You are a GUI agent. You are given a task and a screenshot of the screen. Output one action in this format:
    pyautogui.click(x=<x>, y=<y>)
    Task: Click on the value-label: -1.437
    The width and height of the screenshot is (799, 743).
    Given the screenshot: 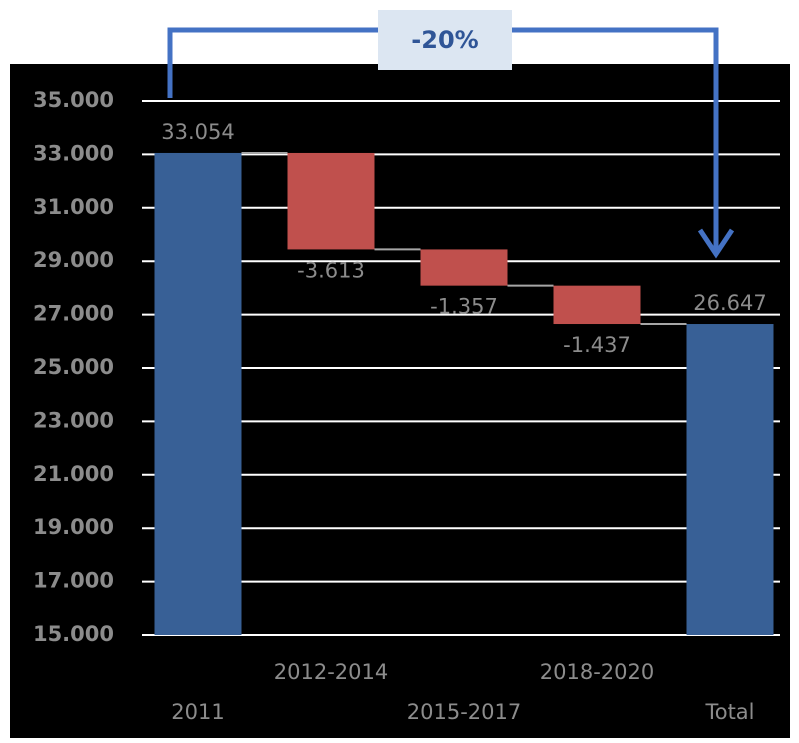 What is the action you would take?
    pyautogui.click(x=597, y=345)
    